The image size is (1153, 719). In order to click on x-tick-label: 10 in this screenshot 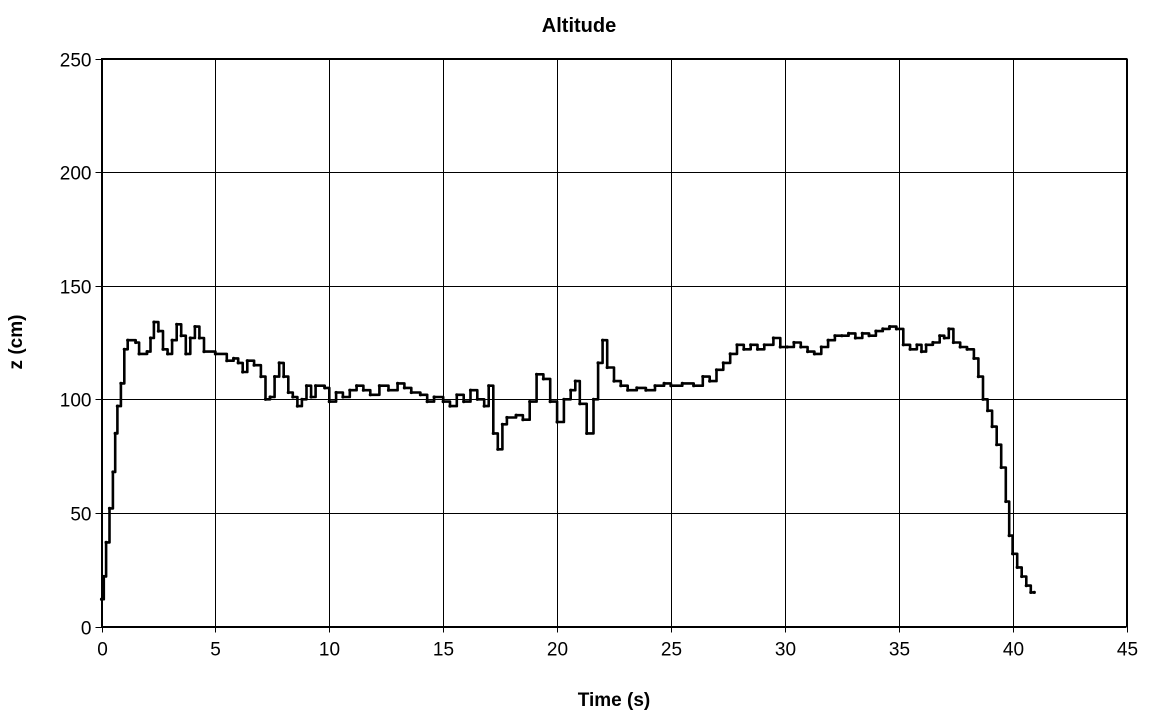, I will do `click(329, 650)`.